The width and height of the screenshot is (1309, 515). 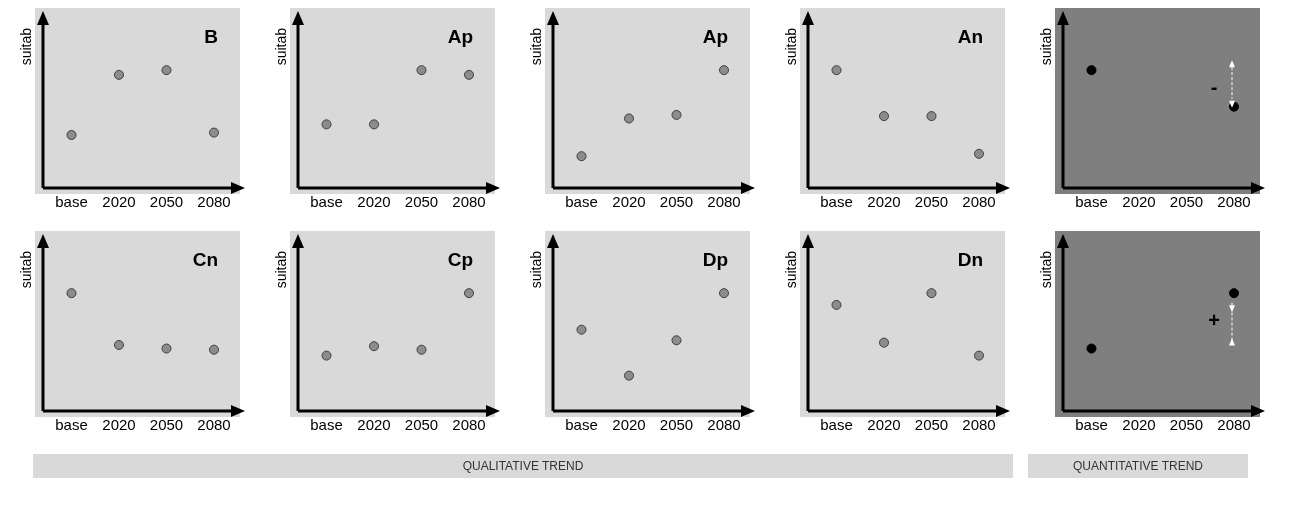 I want to click on chart-title: B, so click(x=211, y=36).